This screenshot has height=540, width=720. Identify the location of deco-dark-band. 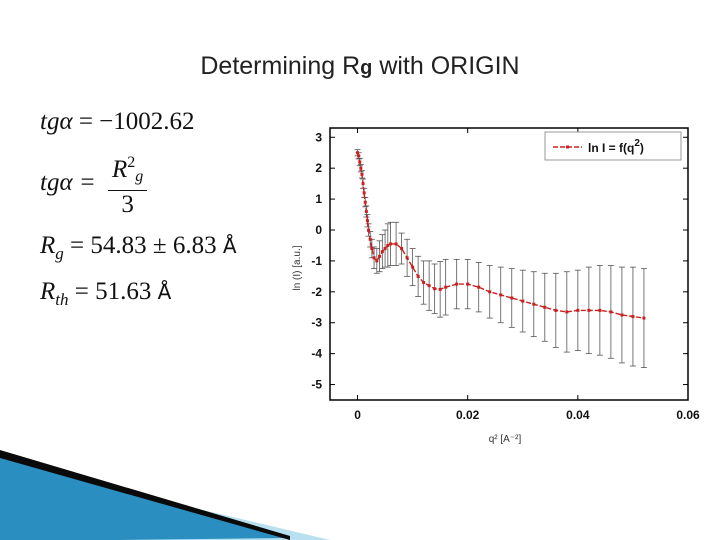
(145, 495).